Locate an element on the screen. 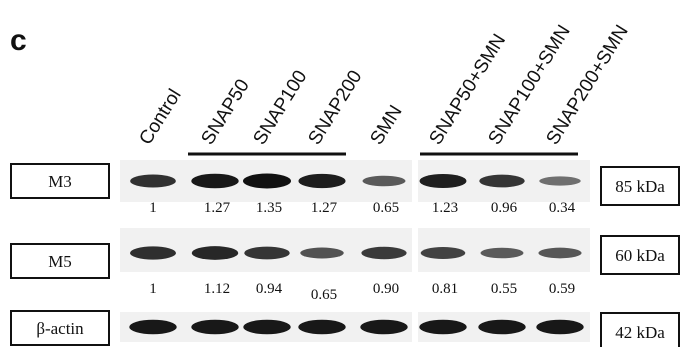 The width and height of the screenshot is (683, 347). band-value: 1.35 is located at coordinates (269, 208).